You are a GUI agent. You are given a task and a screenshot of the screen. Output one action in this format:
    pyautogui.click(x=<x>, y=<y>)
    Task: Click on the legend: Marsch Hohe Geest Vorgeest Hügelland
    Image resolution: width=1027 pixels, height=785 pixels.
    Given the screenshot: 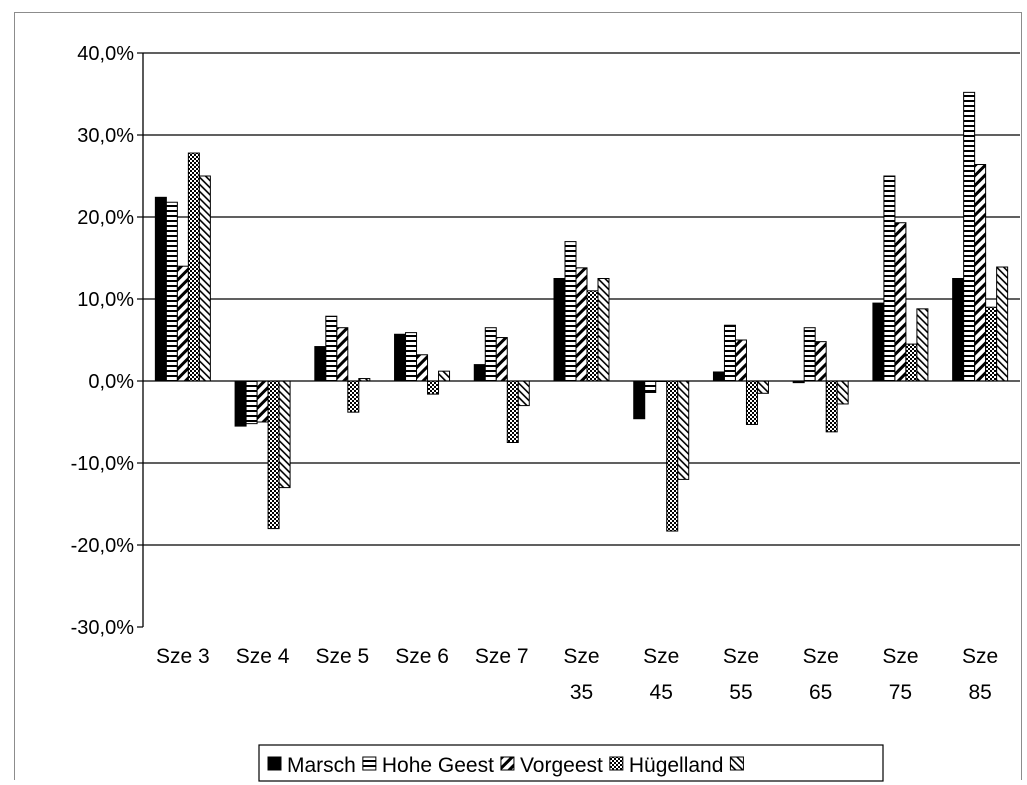 What is the action you would take?
    pyautogui.click(x=571, y=763)
    